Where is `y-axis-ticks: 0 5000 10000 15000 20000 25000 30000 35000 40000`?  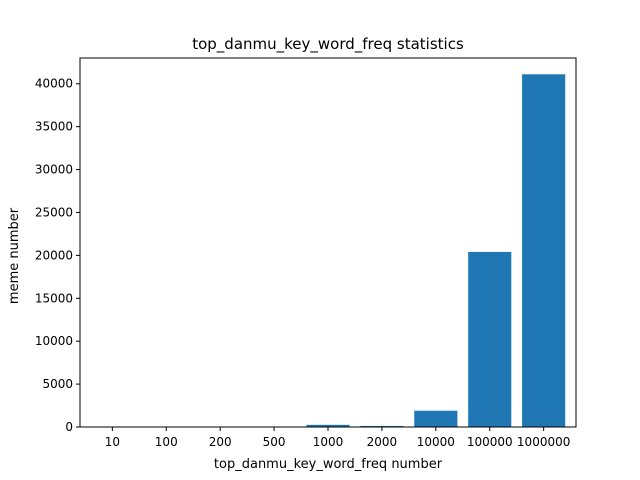
y-axis-ticks: 0 5000 10000 15000 20000 25000 30000 35000 40000 is located at coordinates (57, 255).